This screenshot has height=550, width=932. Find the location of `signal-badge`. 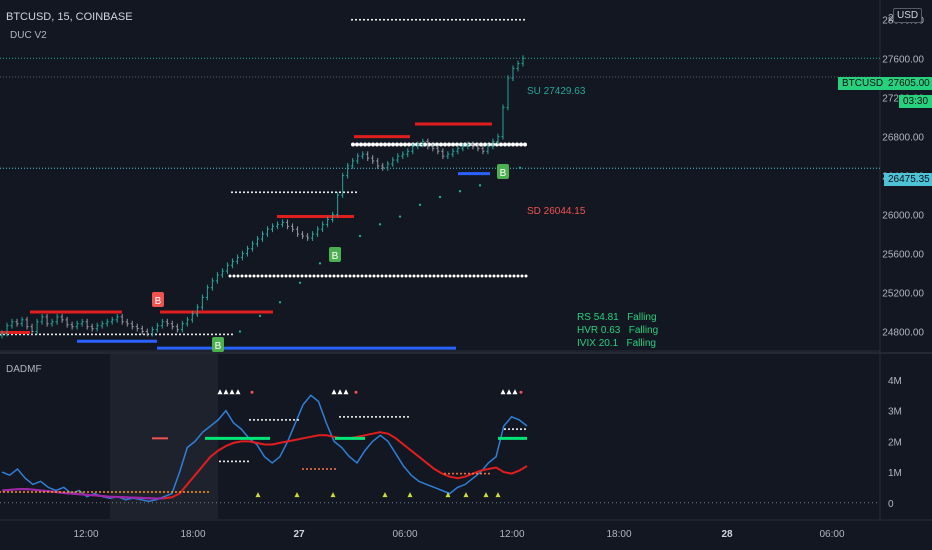

signal-badge is located at coordinates (503, 171).